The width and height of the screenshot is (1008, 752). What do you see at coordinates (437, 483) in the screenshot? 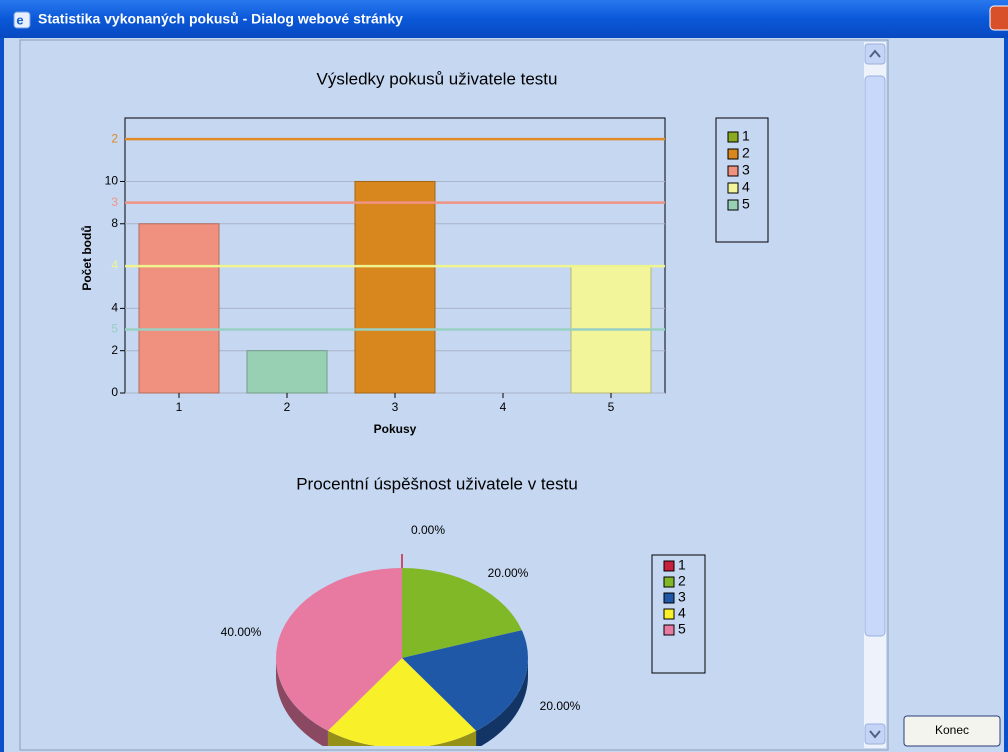
I see `chart-title: Procentní úspěšnost uživatele v testu` at bounding box center [437, 483].